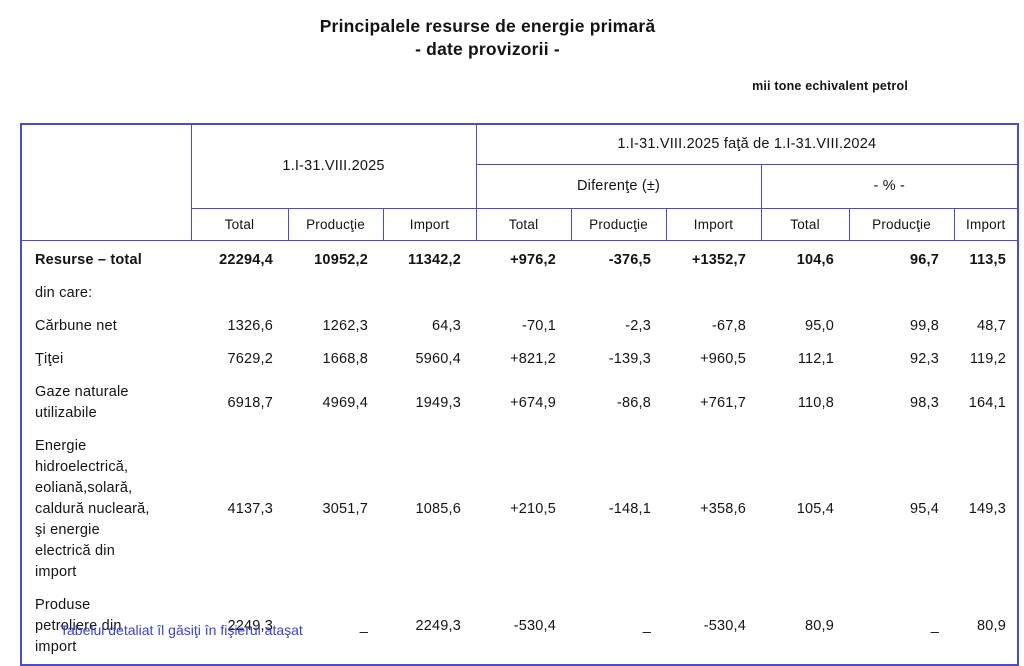 The width and height of the screenshot is (1024, 666). I want to click on value-cell: +1352,7, so click(719, 260).